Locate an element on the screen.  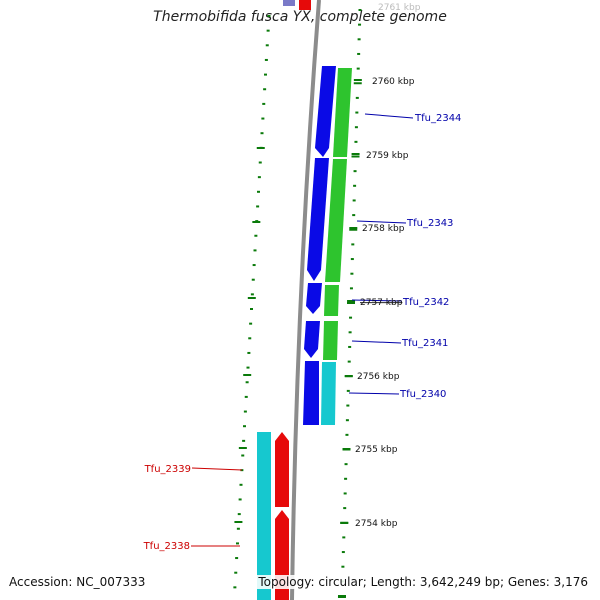
genome-backbone is located at coordinates (305, 300).